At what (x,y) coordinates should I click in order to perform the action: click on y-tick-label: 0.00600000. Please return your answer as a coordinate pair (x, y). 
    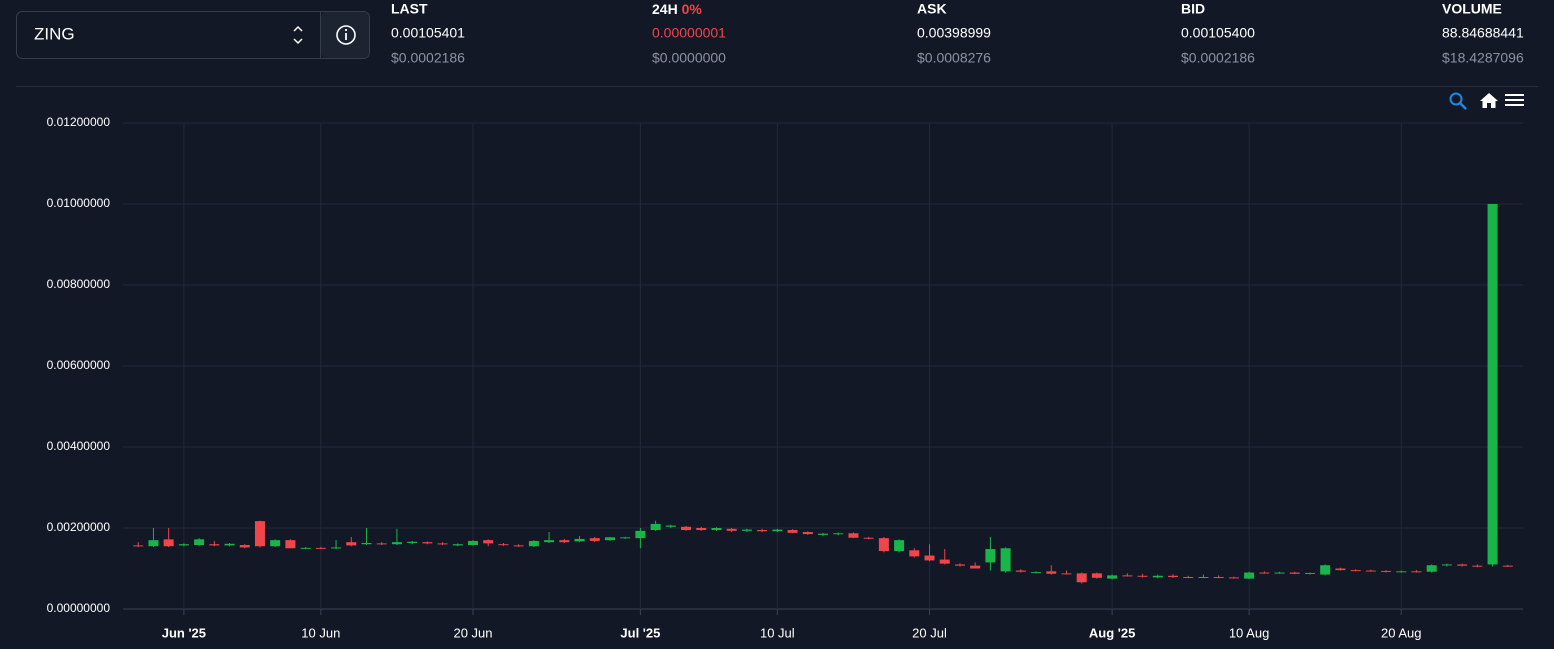
    Looking at the image, I should click on (79, 365).